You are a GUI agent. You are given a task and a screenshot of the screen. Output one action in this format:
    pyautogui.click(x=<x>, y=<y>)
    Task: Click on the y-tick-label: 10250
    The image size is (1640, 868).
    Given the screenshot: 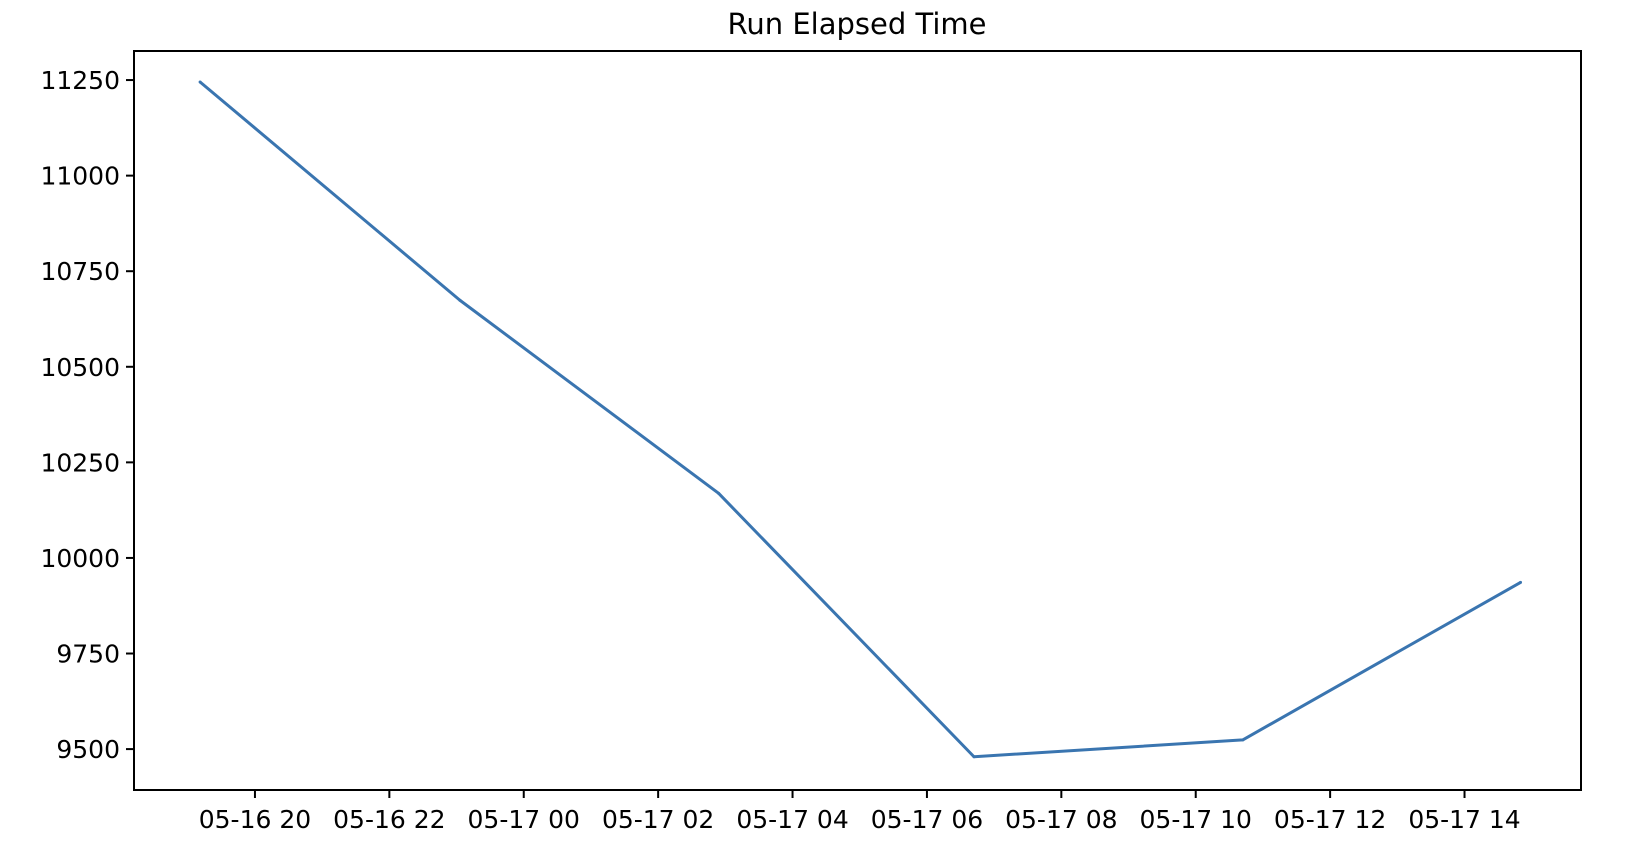 What is the action you would take?
    pyautogui.click(x=80, y=462)
    